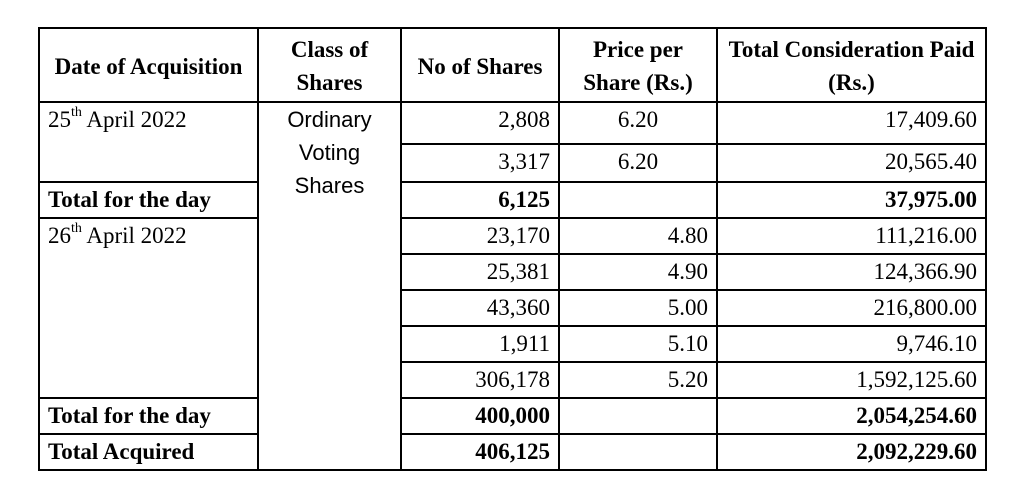 This screenshot has height=481, width=1023. What do you see at coordinates (329, 152) in the screenshot?
I see `class-line-2: Voting` at bounding box center [329, 152].